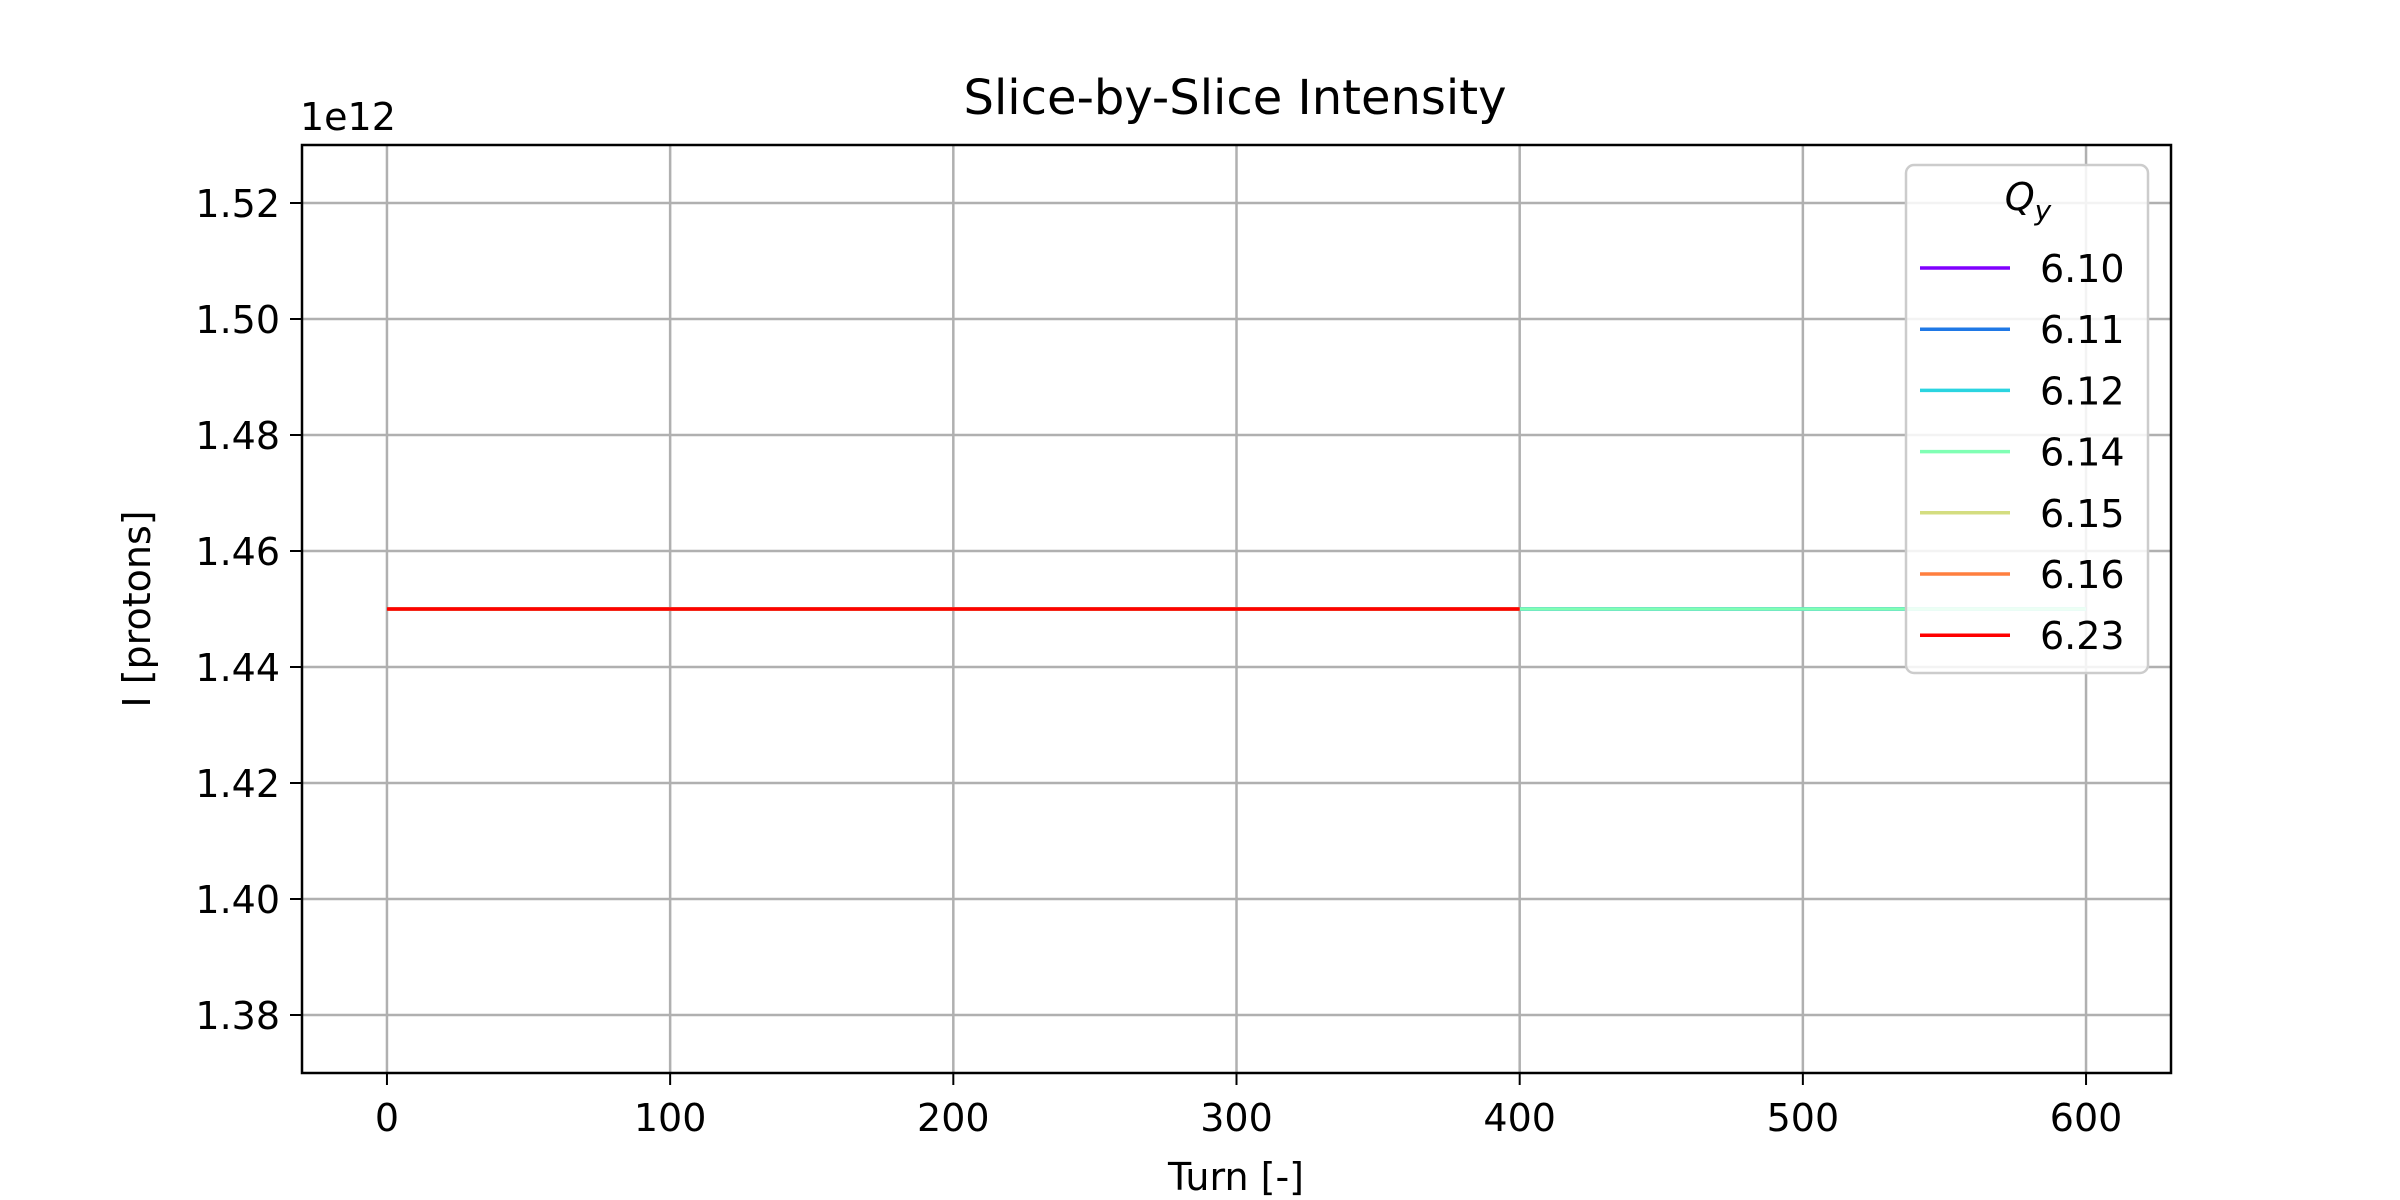 The height and width of the screenshot is (1200, 2400). I want to click on x-tick-label: 400, so click(1519, 1118).